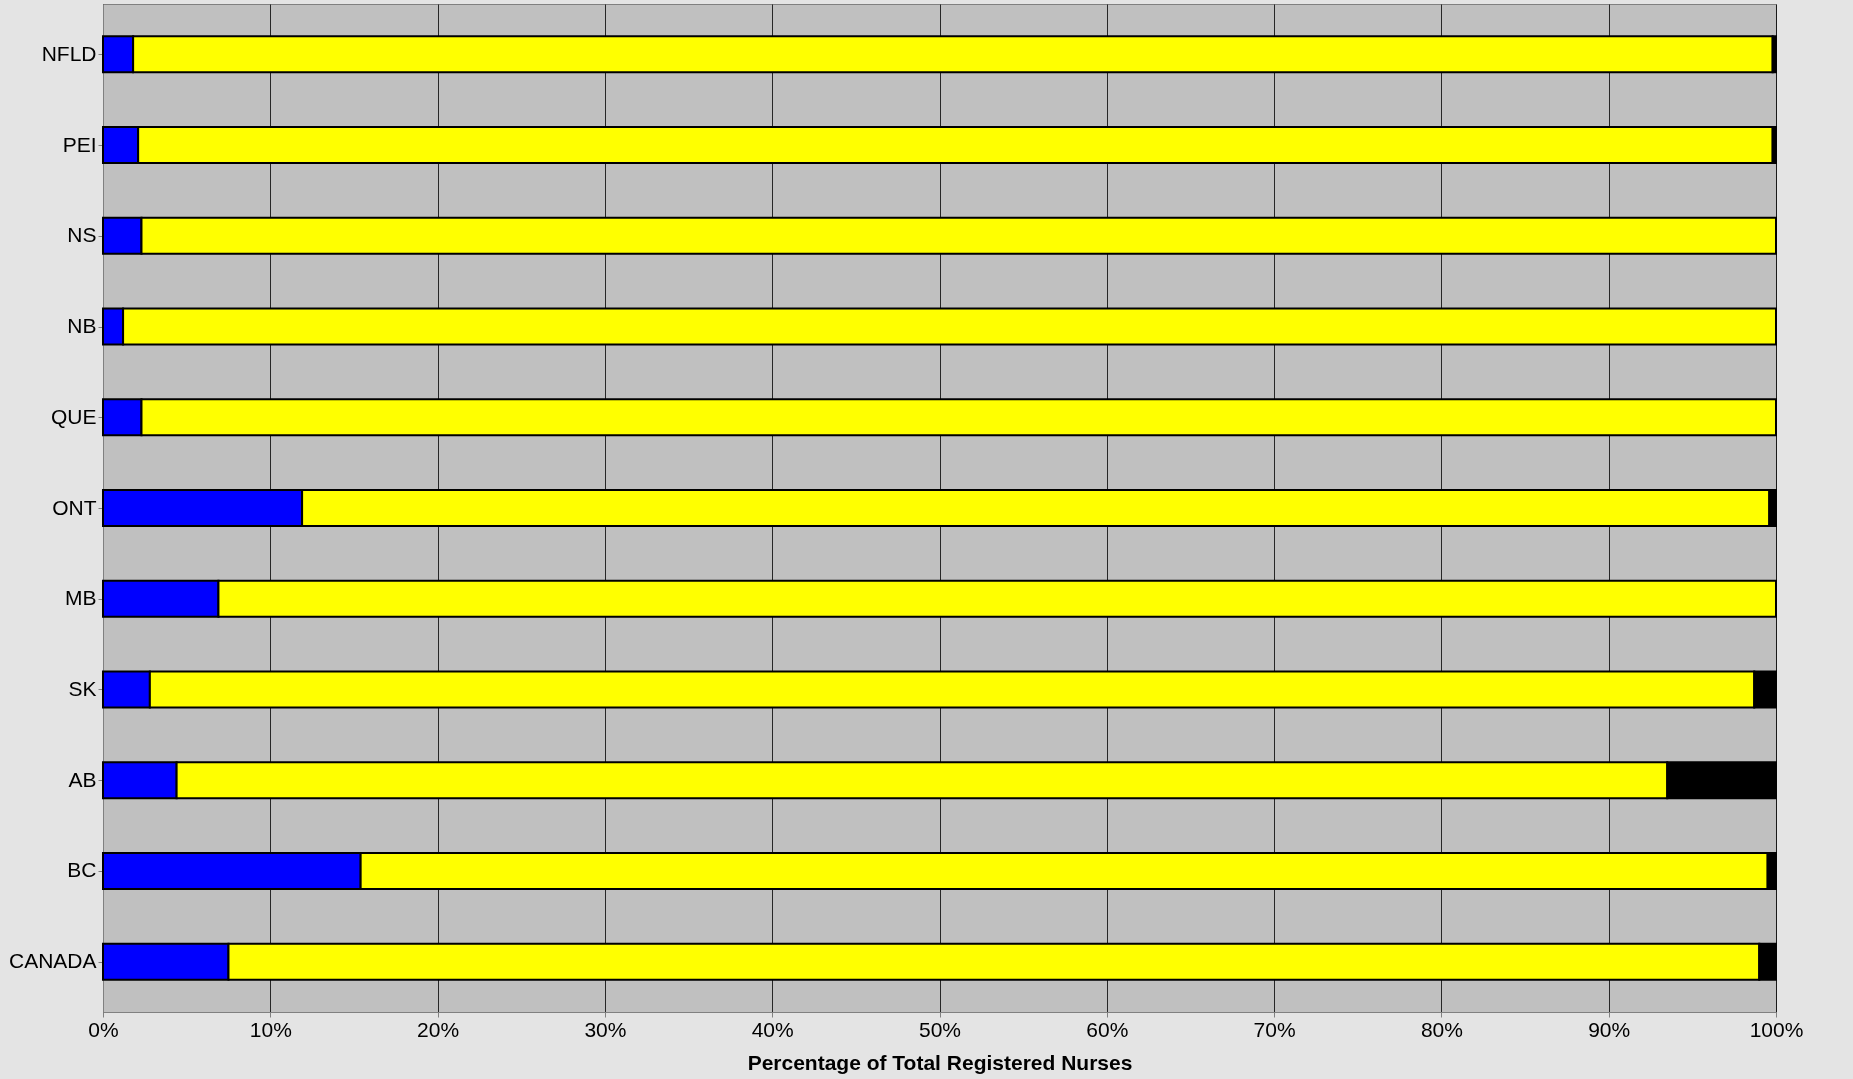  What do you see at coordinates (103, 1029) in the screenshot?
I see `x-tick-label: 0%` at bounding box center [103, 1029].